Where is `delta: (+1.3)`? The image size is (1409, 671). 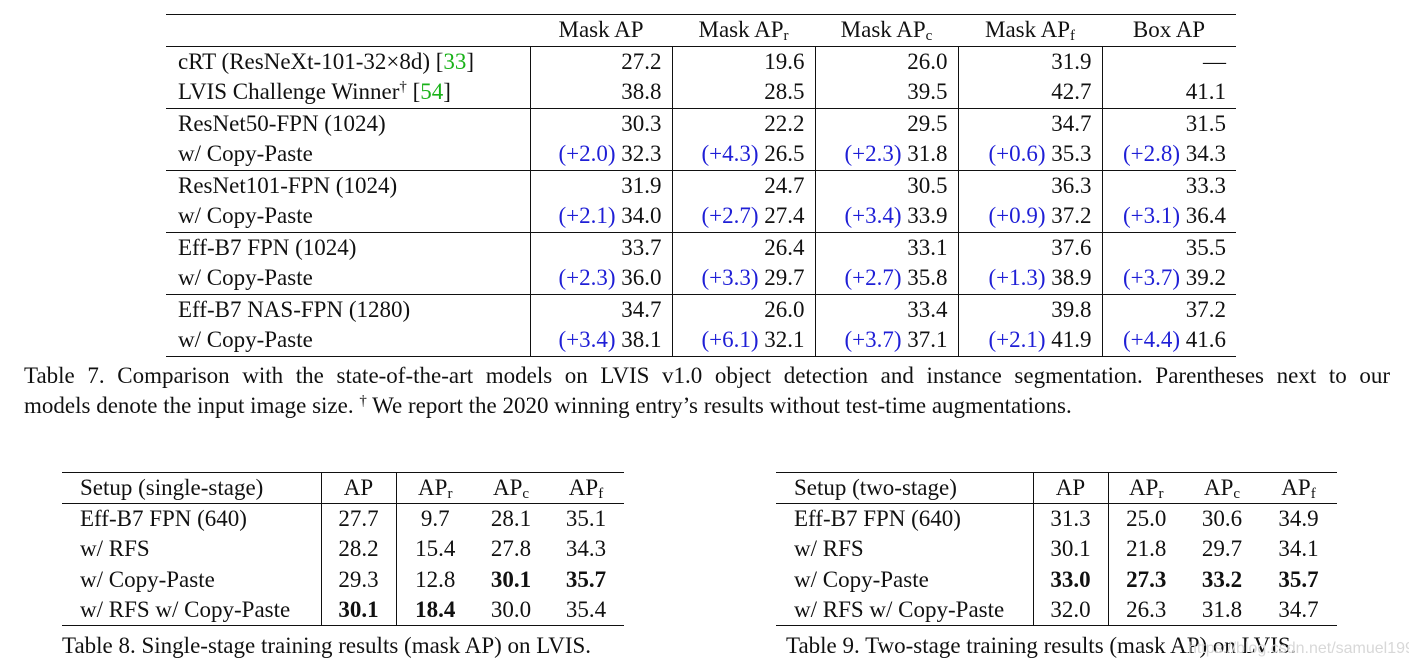 delta: (+1.3) is located at coordinates (1017, 277).